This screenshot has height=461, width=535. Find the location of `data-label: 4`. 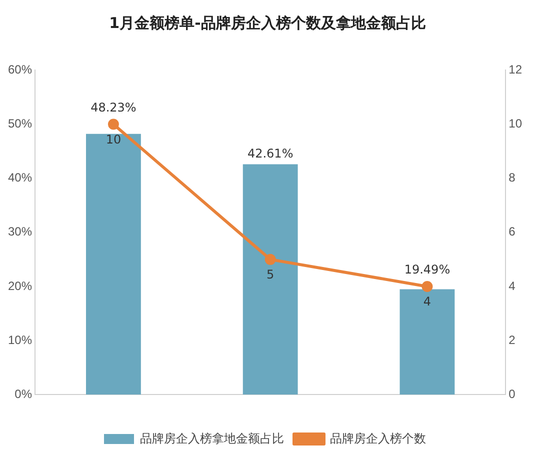

data-label: 4 is located at coordinates (427, 301).